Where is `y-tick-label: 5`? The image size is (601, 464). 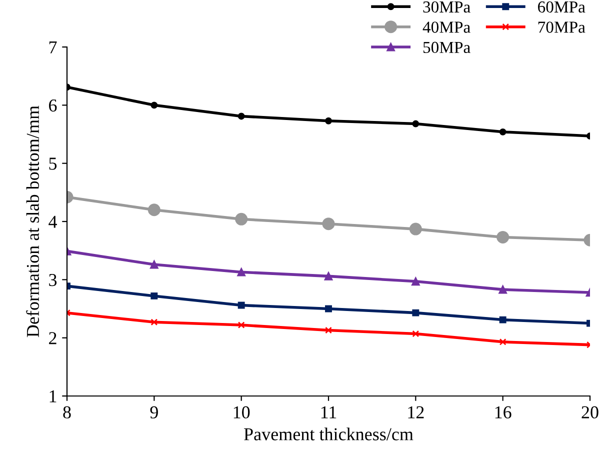
y-tick-label: 5 is located at coordinates (53, 164).